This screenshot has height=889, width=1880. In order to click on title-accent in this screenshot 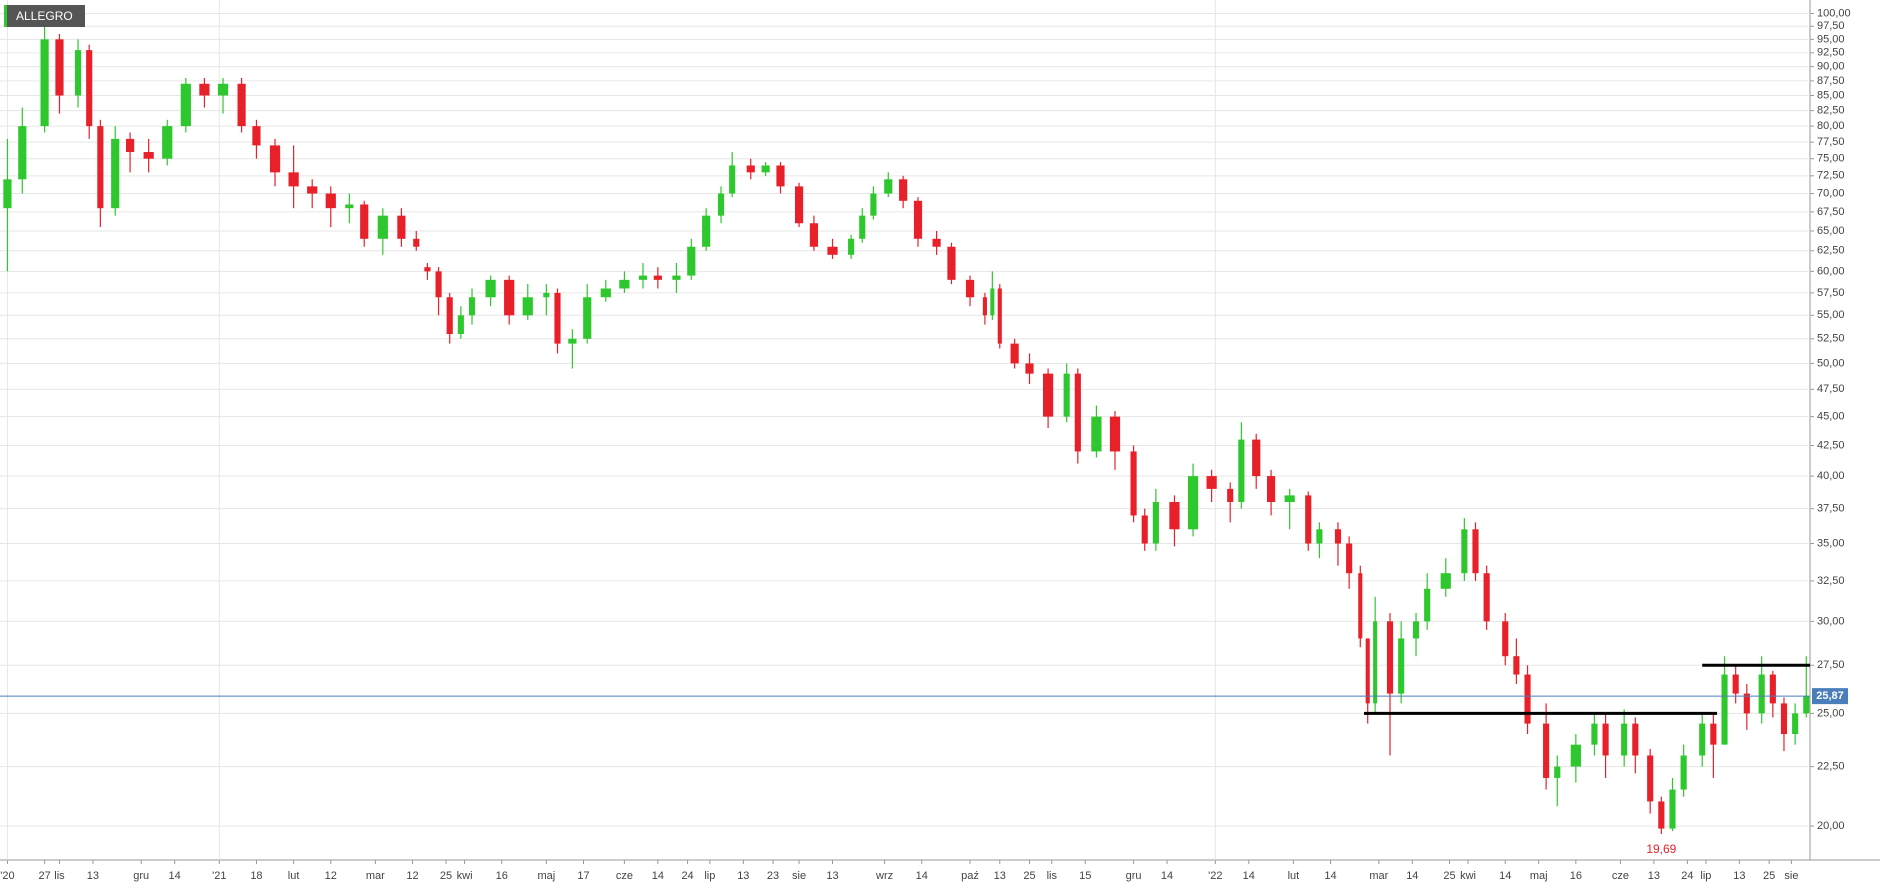, I will do `click(5, 16)`.